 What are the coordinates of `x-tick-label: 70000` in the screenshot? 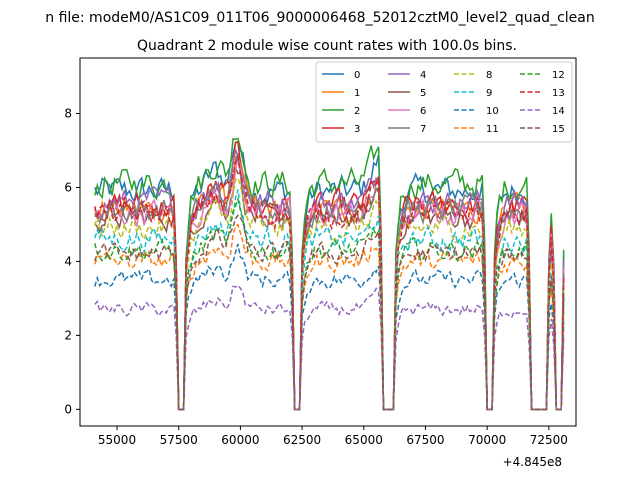 It's located at (487, 440).